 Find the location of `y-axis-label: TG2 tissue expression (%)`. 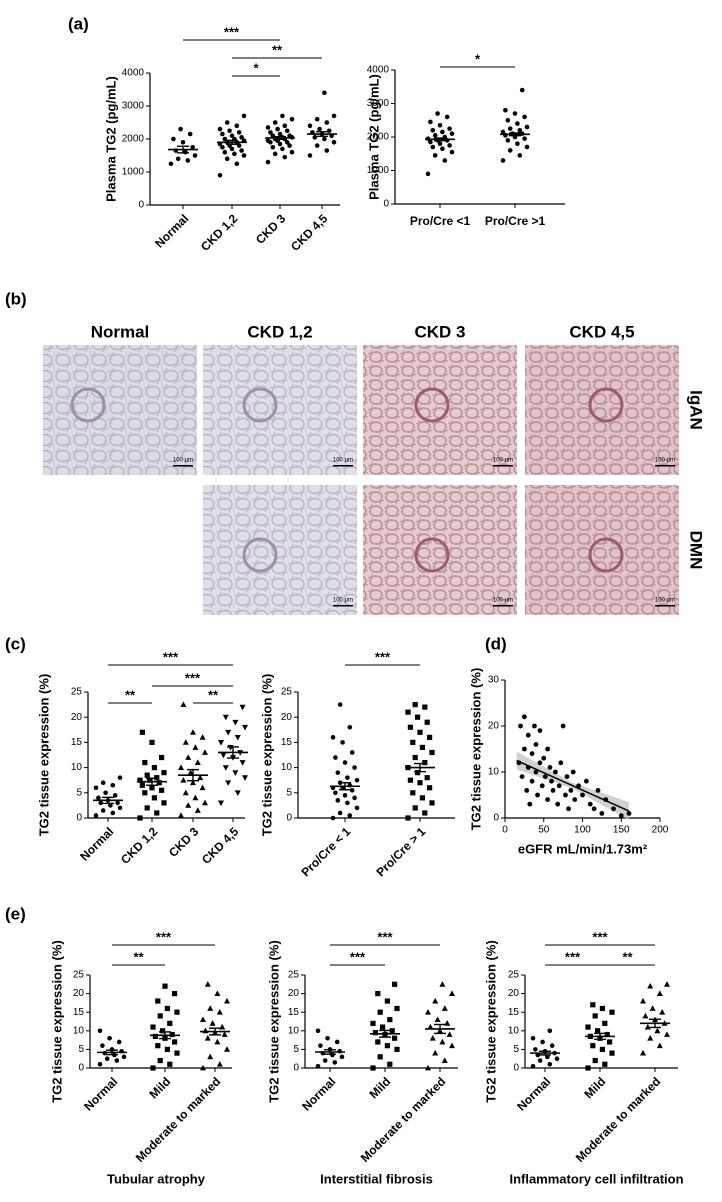

y-axis-label: TG2 tissue expression (%) is located at coordinates (475, 749).